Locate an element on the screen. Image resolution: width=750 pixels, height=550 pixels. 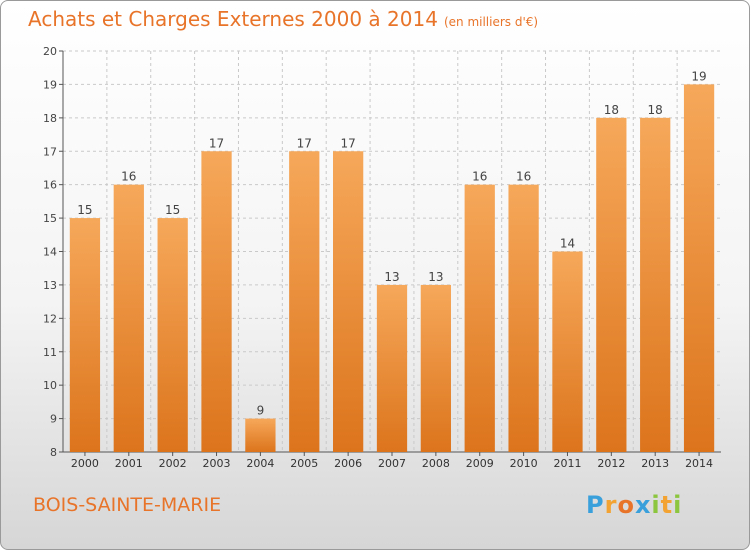
x-tick-label: 2007 is located at coordinates (392, 463).